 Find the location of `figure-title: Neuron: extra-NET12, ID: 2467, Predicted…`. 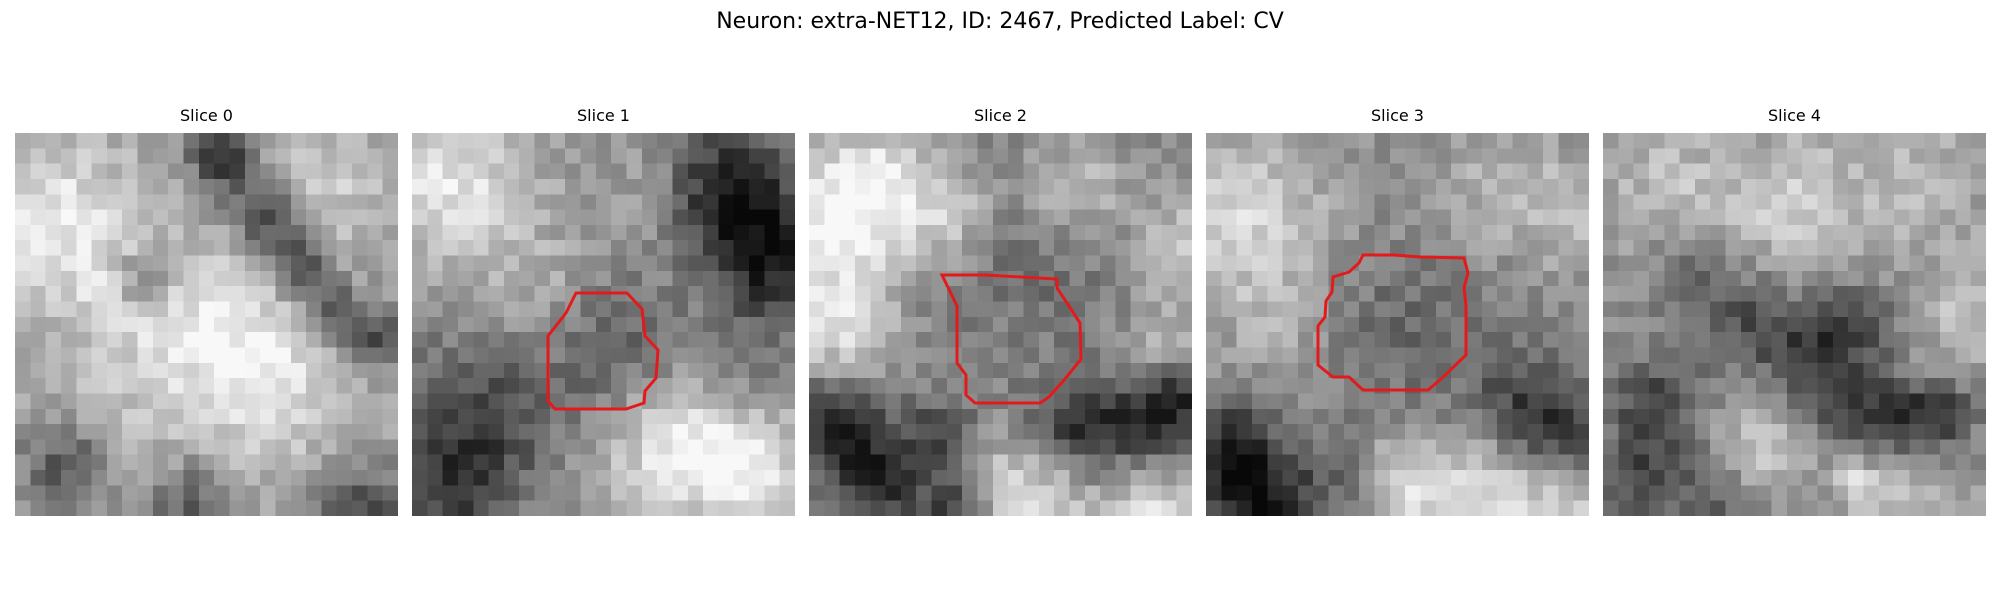

figure-title: Neuron: extra-NET12, ID: 2467, Predicted… is located at coordinates (1000, 21).